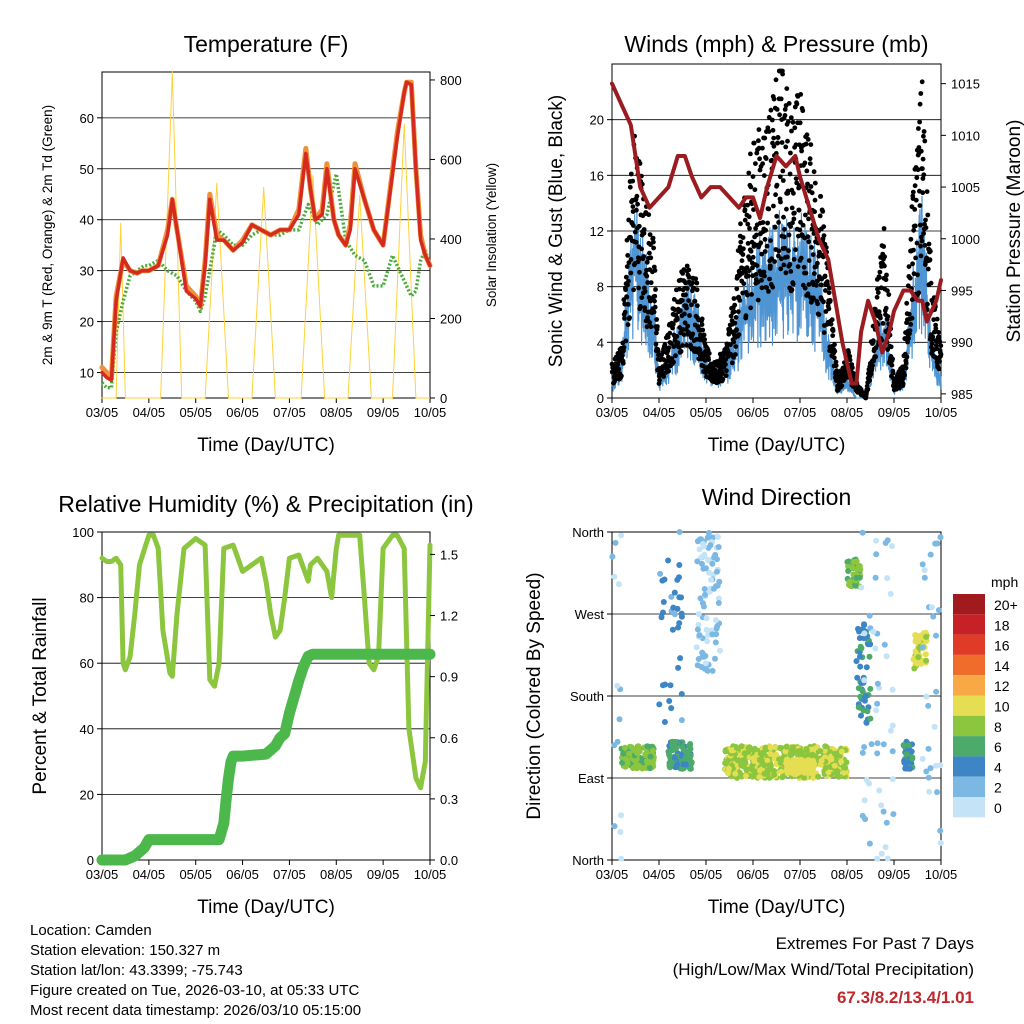 Image resolution: width=1024 pixels, height=1024 pixels. What do you see at coordinates (998, 788) in the screenshot?
I see `legend-label: 2` at bounding box center [998, 788].